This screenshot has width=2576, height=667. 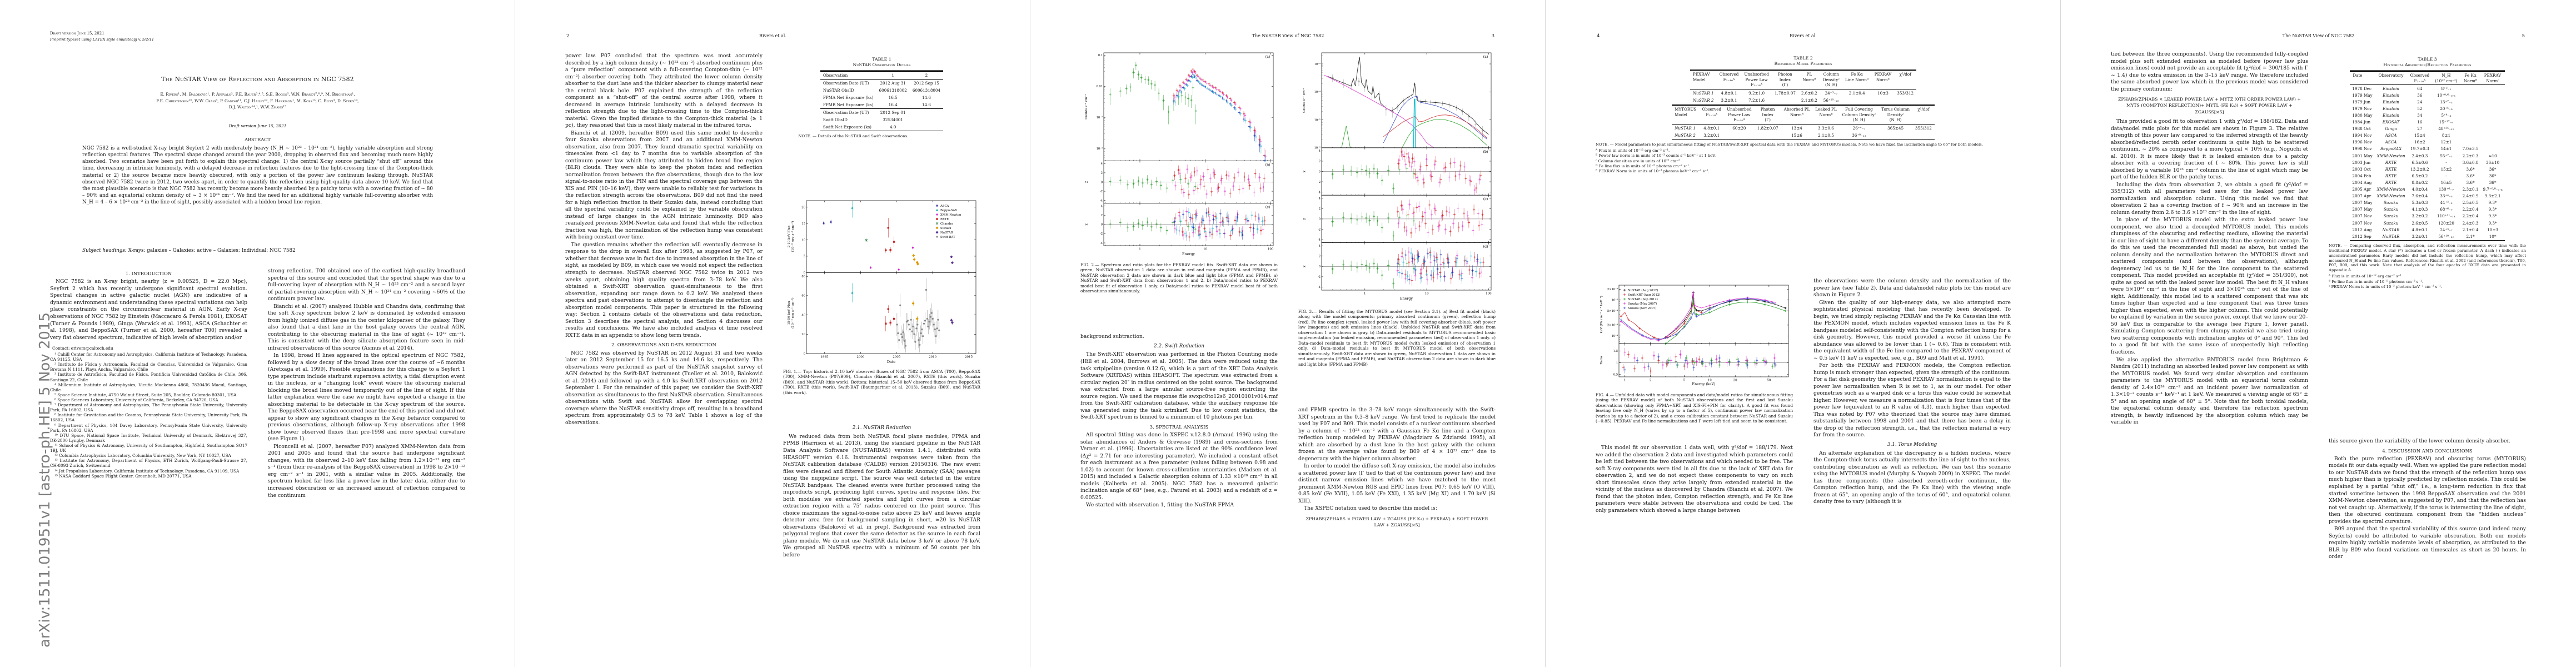 What do you see at coordinates (1735, 380) in the screenshot?
I see `svg-text: 20` at bounding box center [1735, 380].